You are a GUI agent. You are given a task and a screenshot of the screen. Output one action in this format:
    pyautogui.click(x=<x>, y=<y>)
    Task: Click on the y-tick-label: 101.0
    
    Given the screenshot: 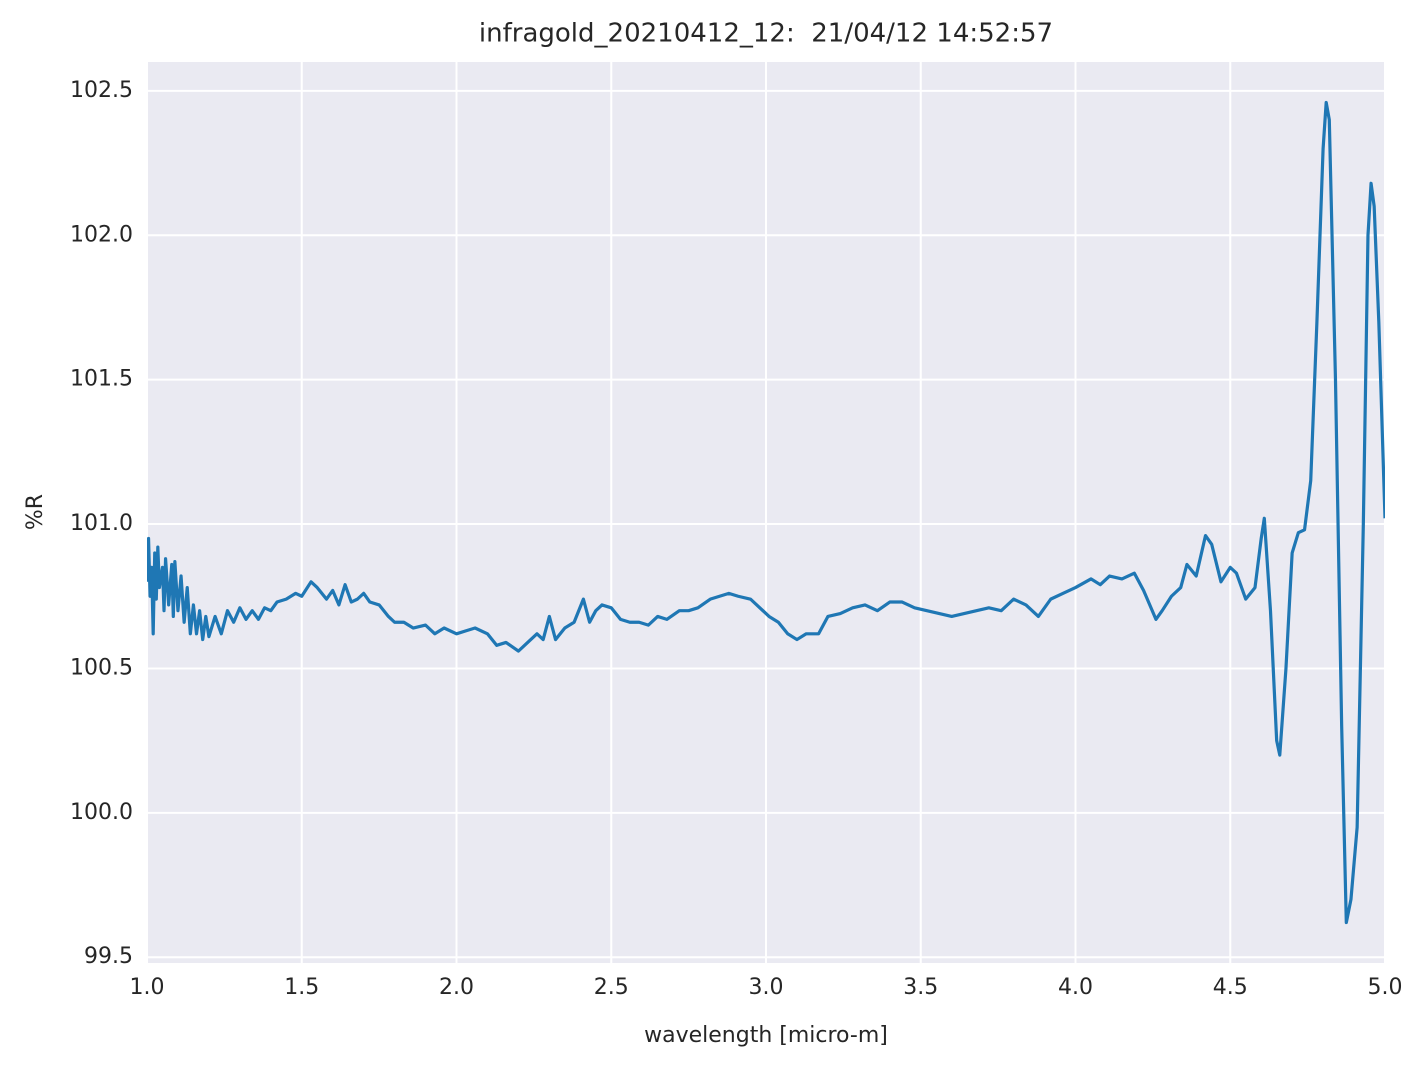 What is the action you would take?
    pyautogui.click(x=101, y=523)
    